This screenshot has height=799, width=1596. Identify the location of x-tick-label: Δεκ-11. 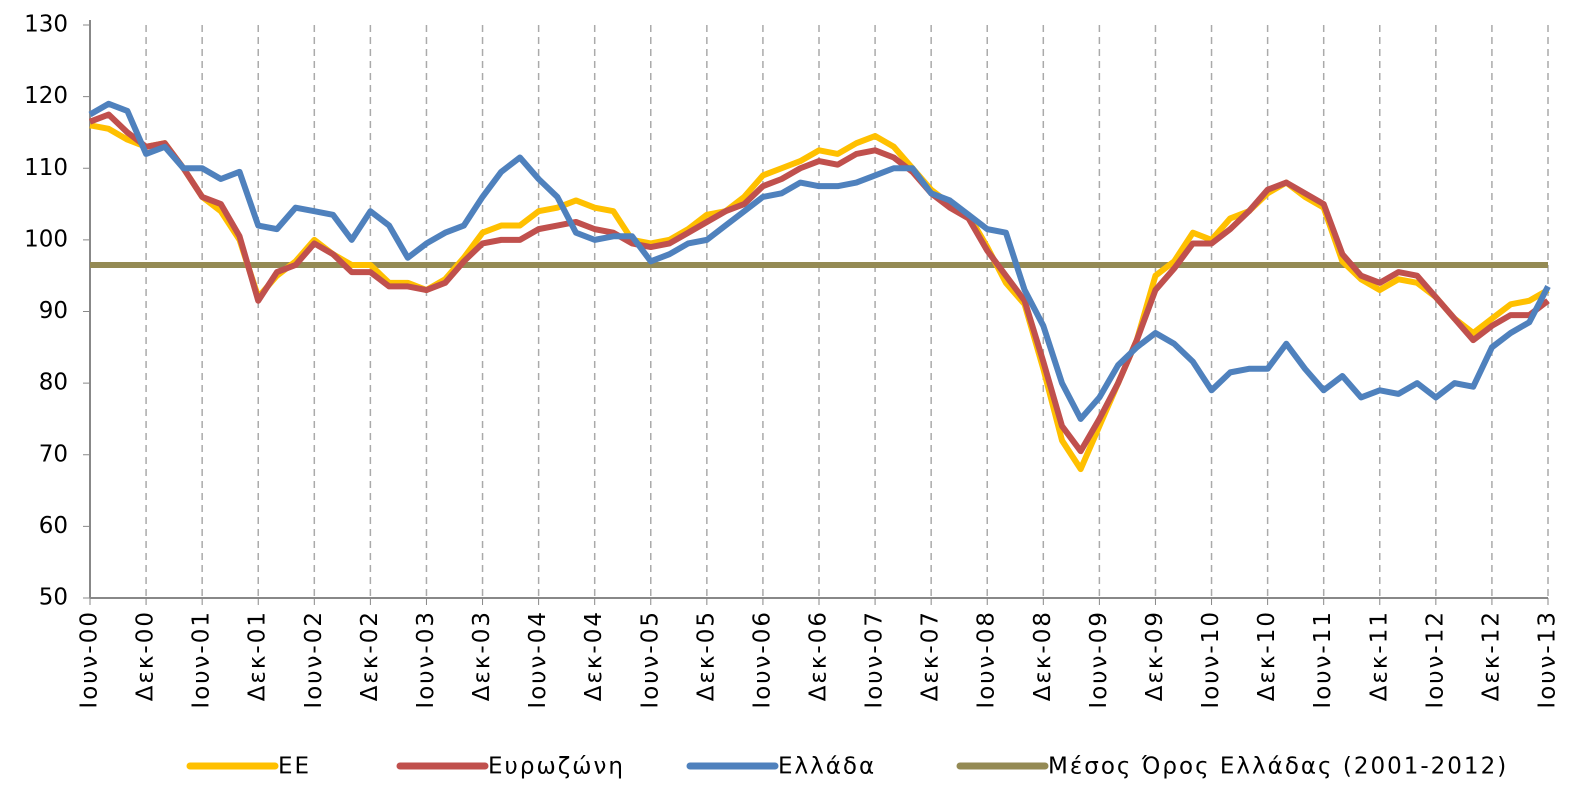
(1379, 655).